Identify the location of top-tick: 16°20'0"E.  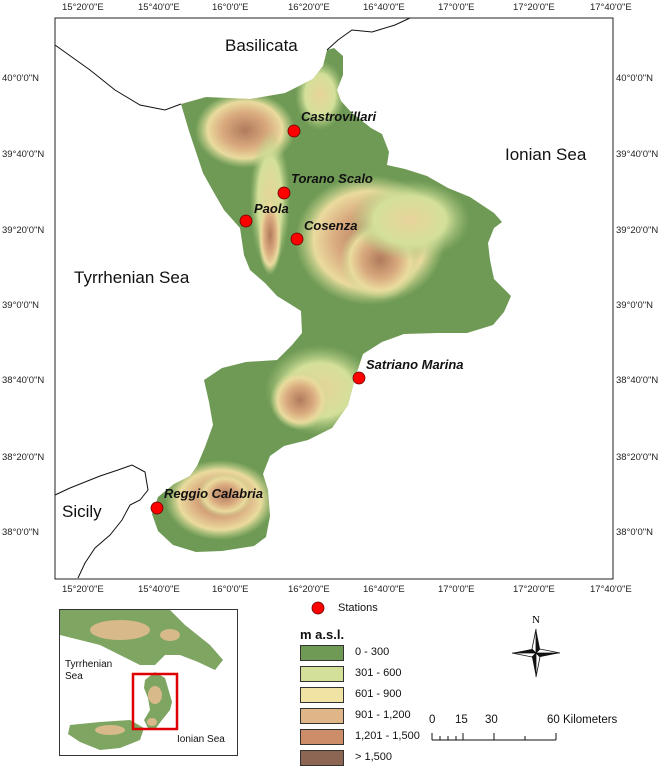
(309, 7).